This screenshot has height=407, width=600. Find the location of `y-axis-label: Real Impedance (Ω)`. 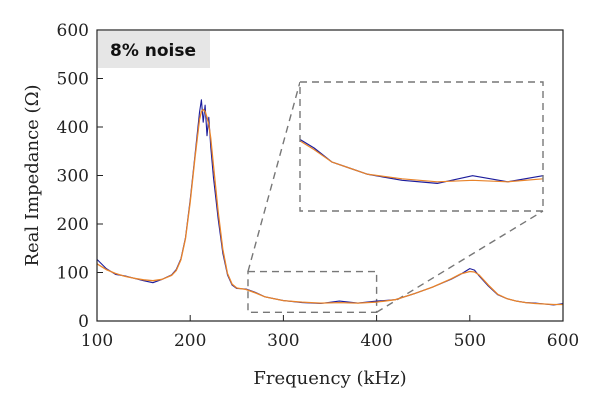

y-axis-label: Real Impedance (Ω) is located at coordinates (32, 175).